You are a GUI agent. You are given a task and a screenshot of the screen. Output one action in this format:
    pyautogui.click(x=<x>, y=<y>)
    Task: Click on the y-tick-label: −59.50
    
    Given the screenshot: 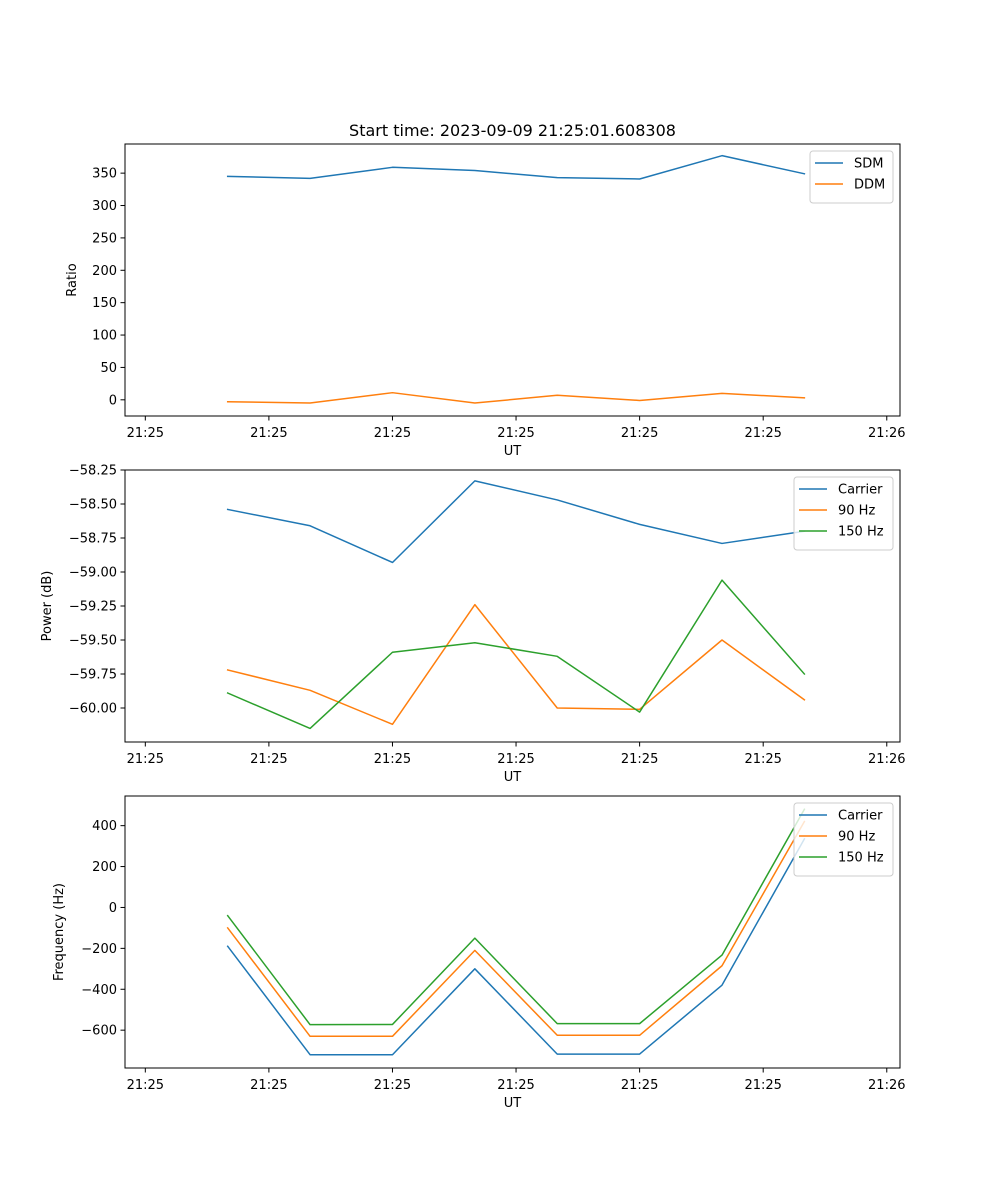 What is the action you would take?
    pyautogui.click(x=93, y=641)
    